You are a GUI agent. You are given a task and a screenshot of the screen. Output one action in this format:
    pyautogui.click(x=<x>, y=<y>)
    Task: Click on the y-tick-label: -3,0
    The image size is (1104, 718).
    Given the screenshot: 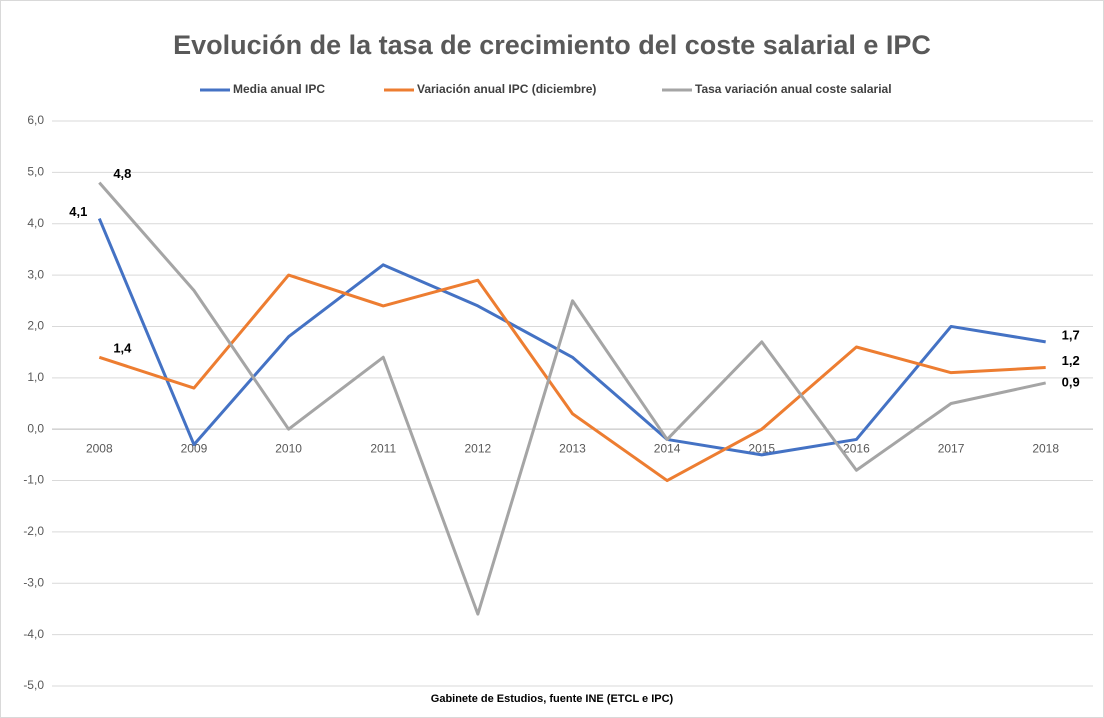 What is the action you would take?
    pyautogui.click(x=33, y=582)
    